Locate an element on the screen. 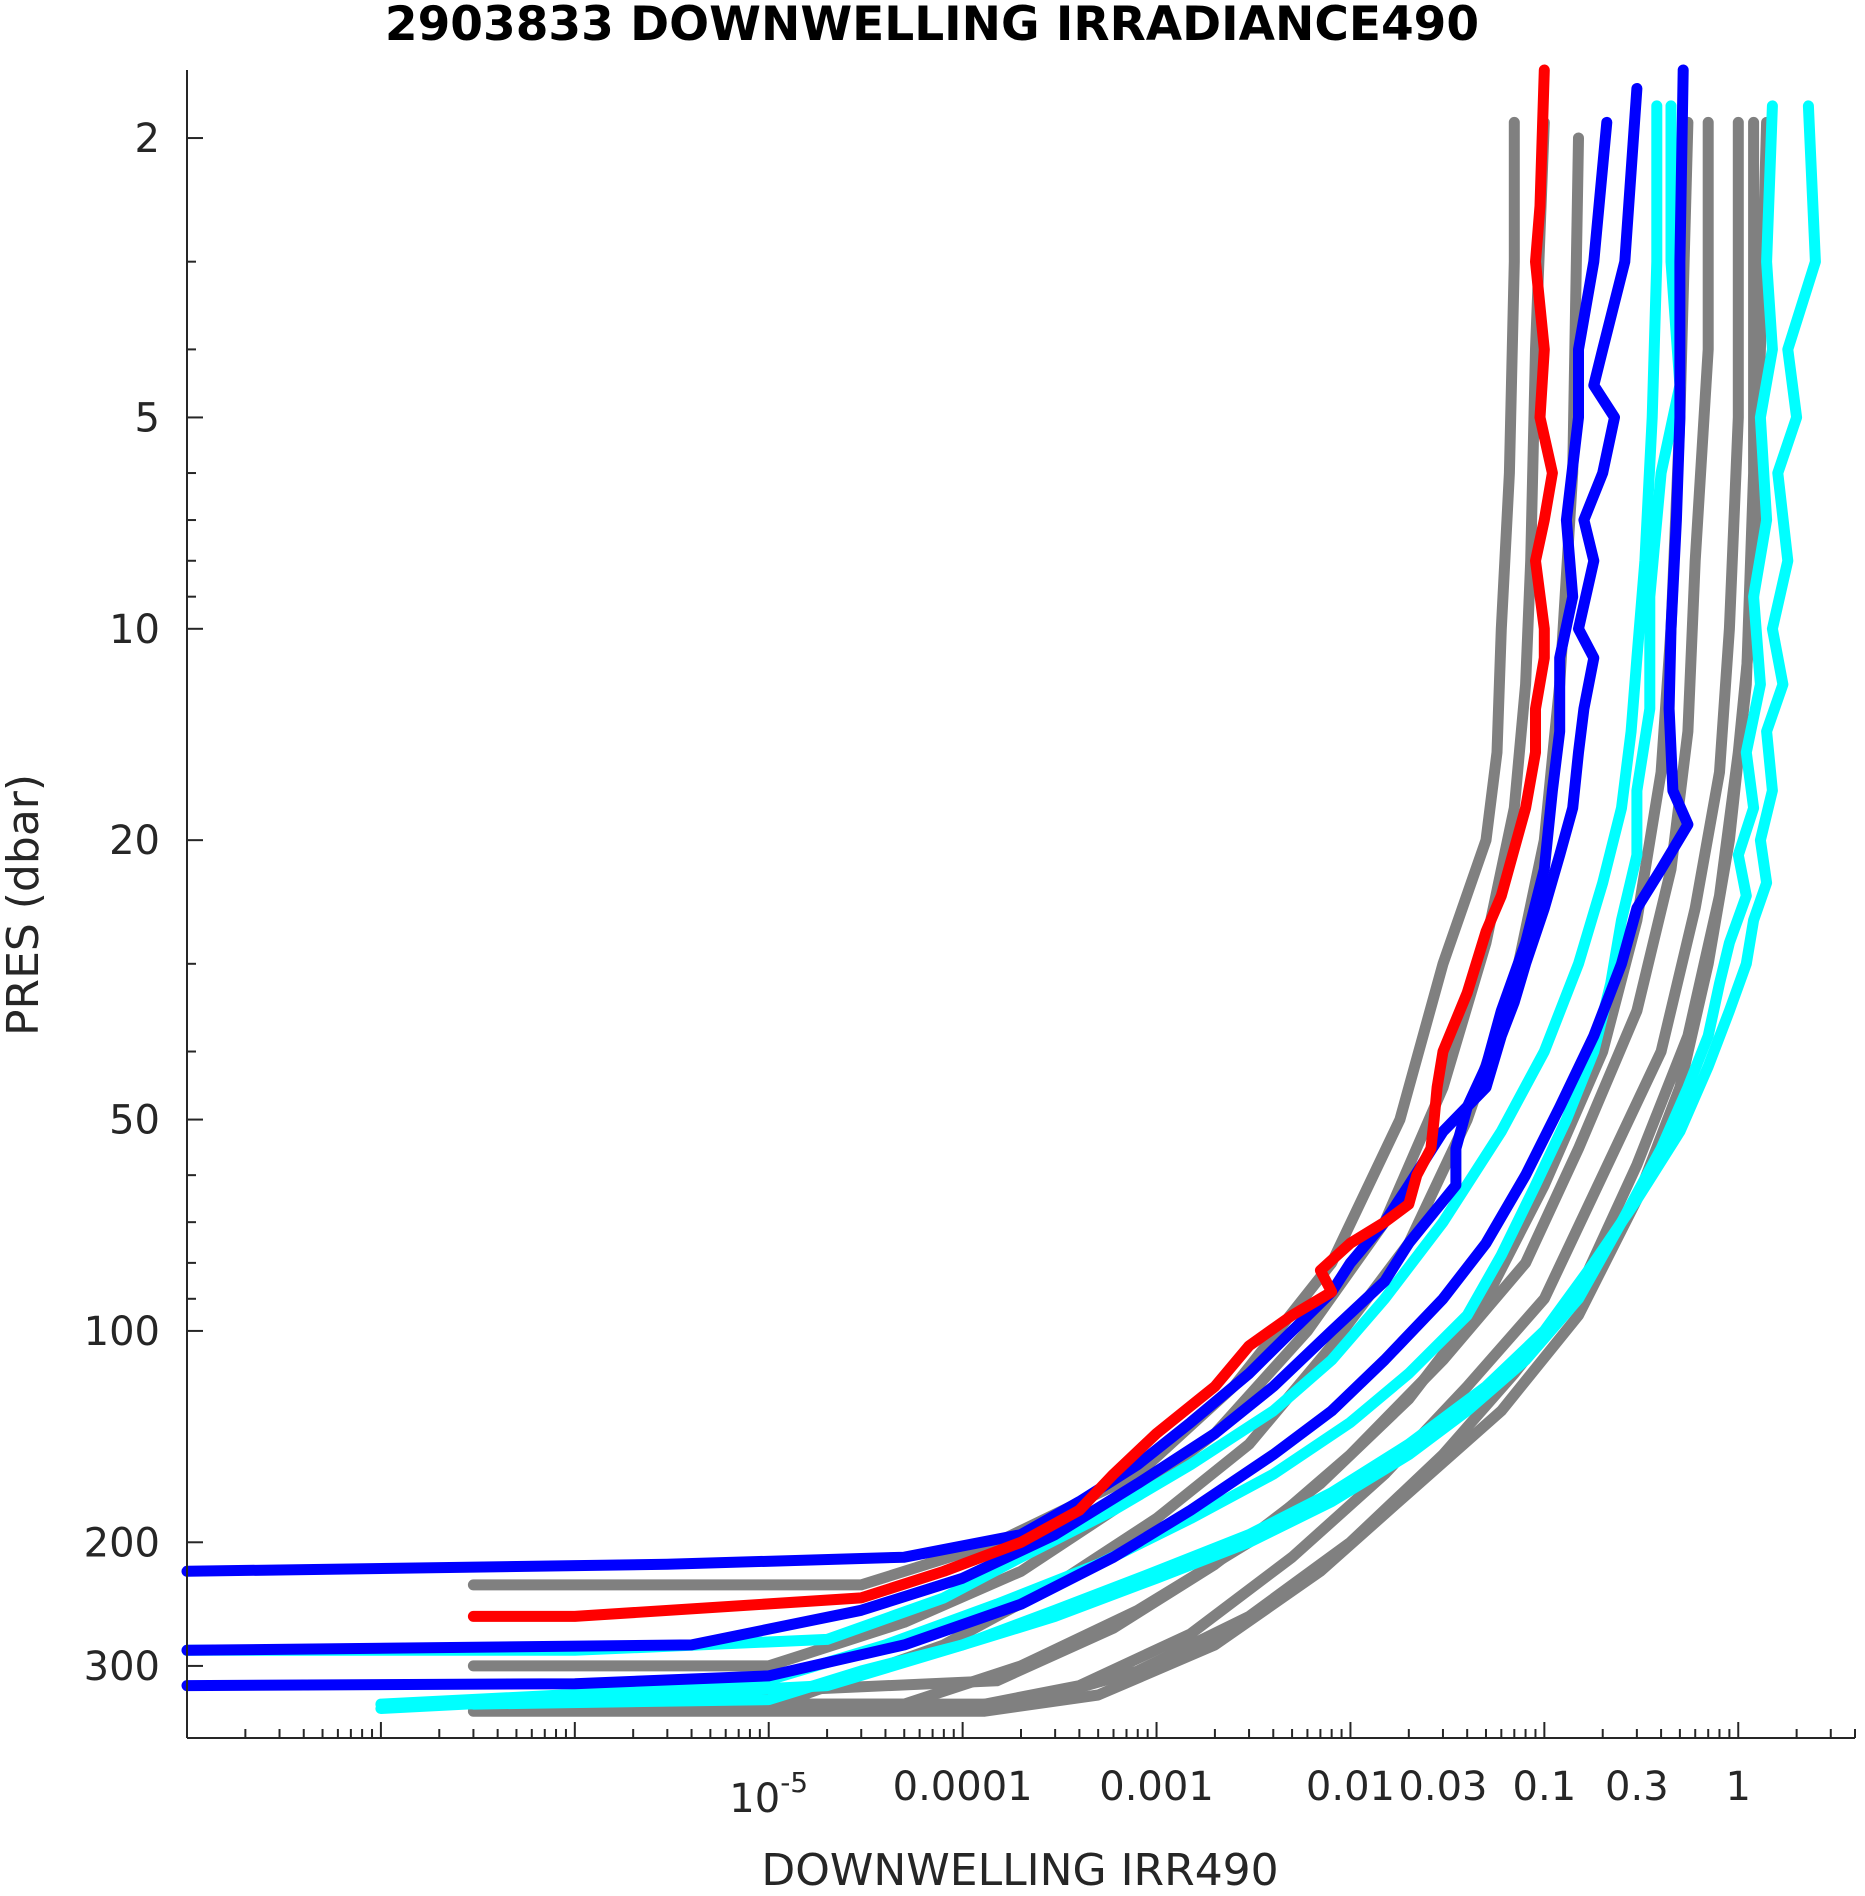 This screenshot has height=1896, width=1865. x-tick-label: 0.0001 is located at coordinates (963, 1787).